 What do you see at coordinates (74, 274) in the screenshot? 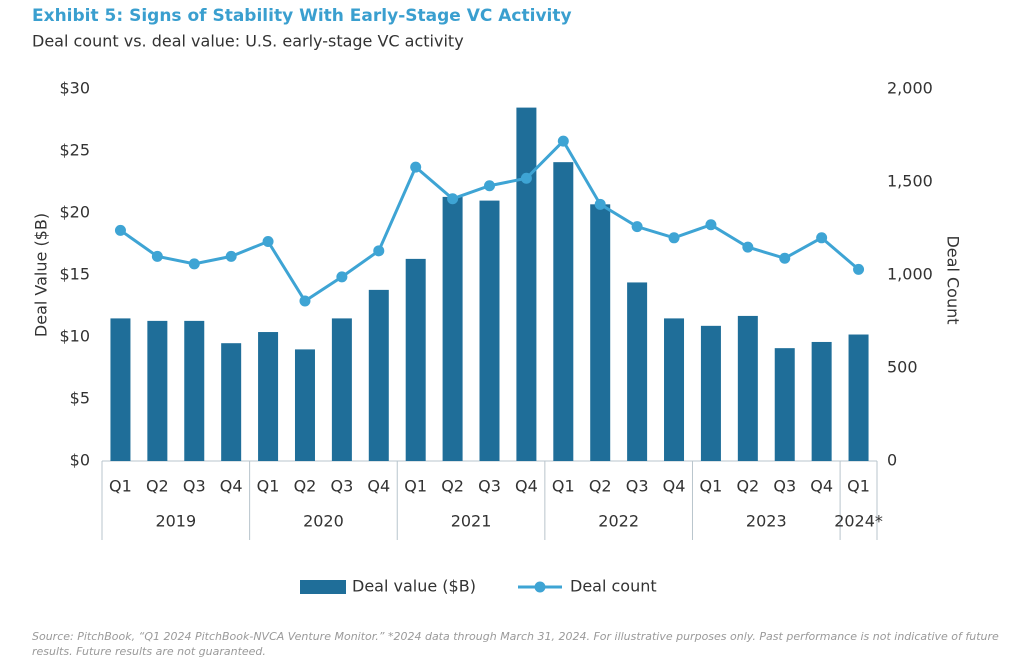
I see `y-tick-label: $15` at bounding box center [74, 274].